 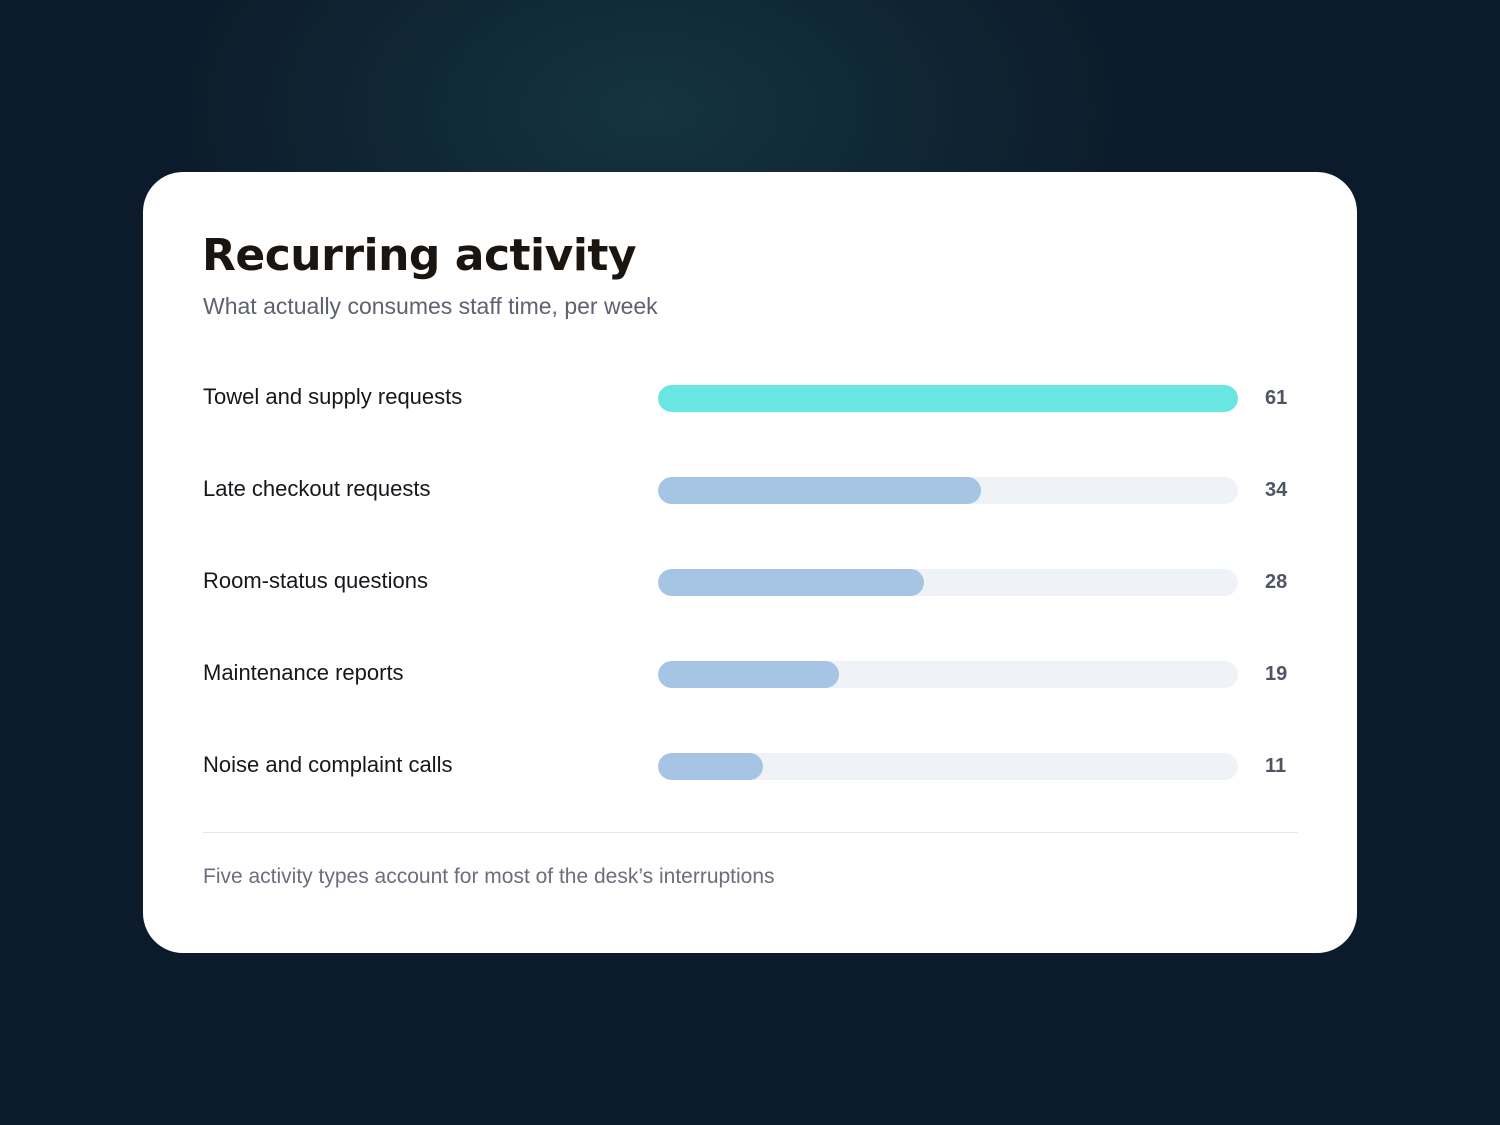 What do you see at coordinates (1276, 582) in the screenshot?
I see `bar-value-label: 28` at bounding box center [1276, 582].